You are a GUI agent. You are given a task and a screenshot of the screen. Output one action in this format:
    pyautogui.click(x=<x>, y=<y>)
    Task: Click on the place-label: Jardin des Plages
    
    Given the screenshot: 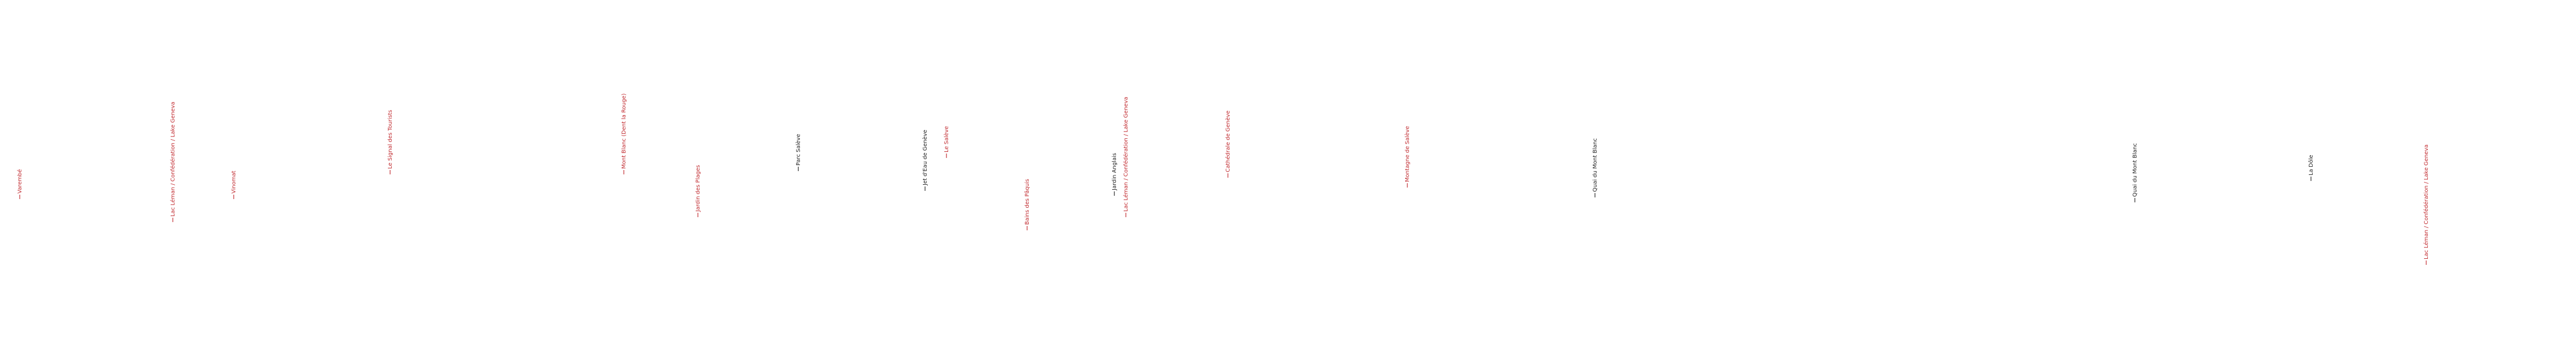 What is the action you would take?
    pyautogui.click(x=698, y=188)
    